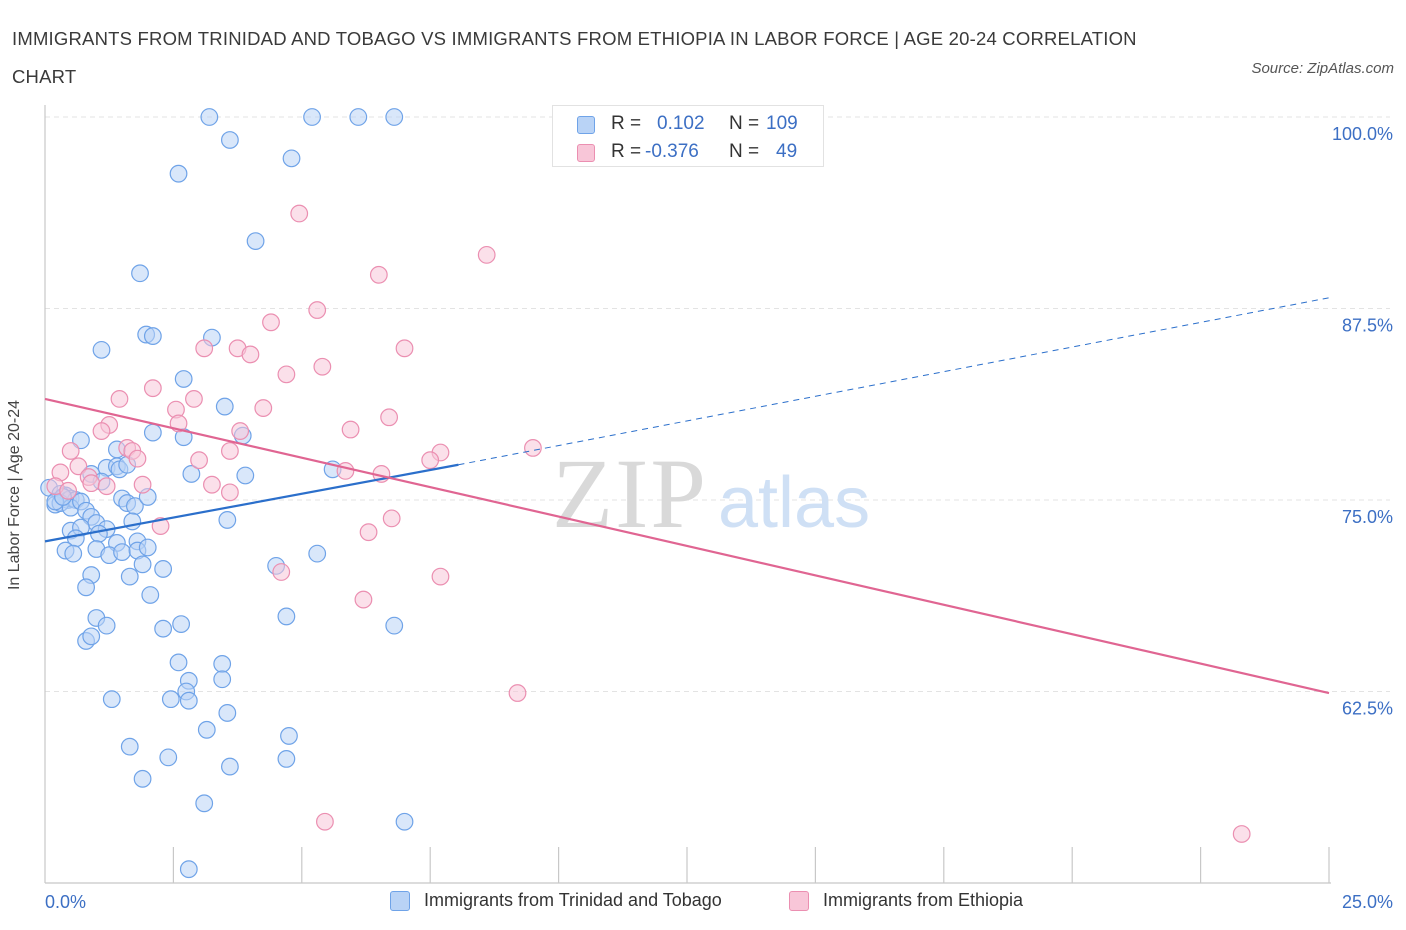 The image size is (1406, 930). I want to click on legend-swatch-blue, so click(586, 125).